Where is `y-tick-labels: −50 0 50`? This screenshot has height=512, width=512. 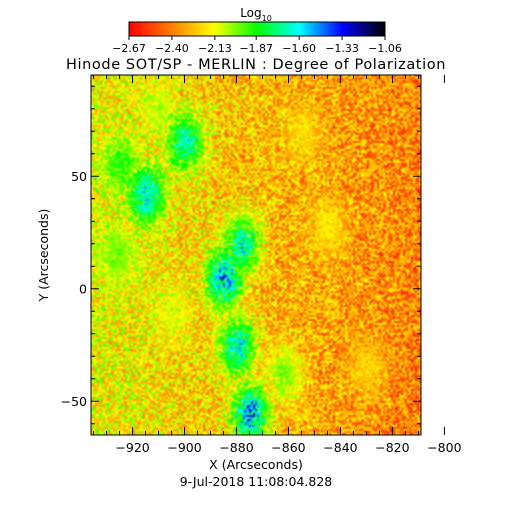
y-tick-labels: −50 0 50 is located at coordinates (74, 289).